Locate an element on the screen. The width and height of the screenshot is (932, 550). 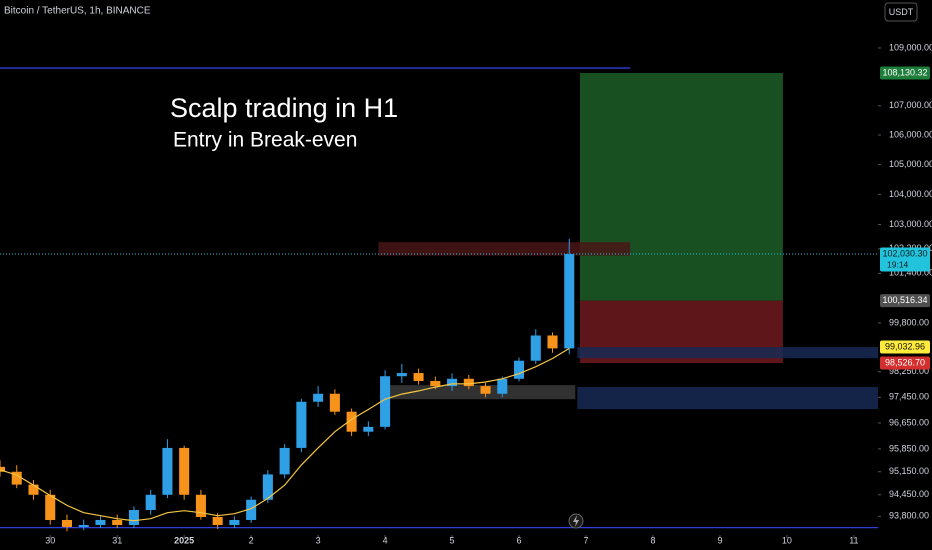
y-tick-label: 93,800.00 is located at coordinates (909, 516).